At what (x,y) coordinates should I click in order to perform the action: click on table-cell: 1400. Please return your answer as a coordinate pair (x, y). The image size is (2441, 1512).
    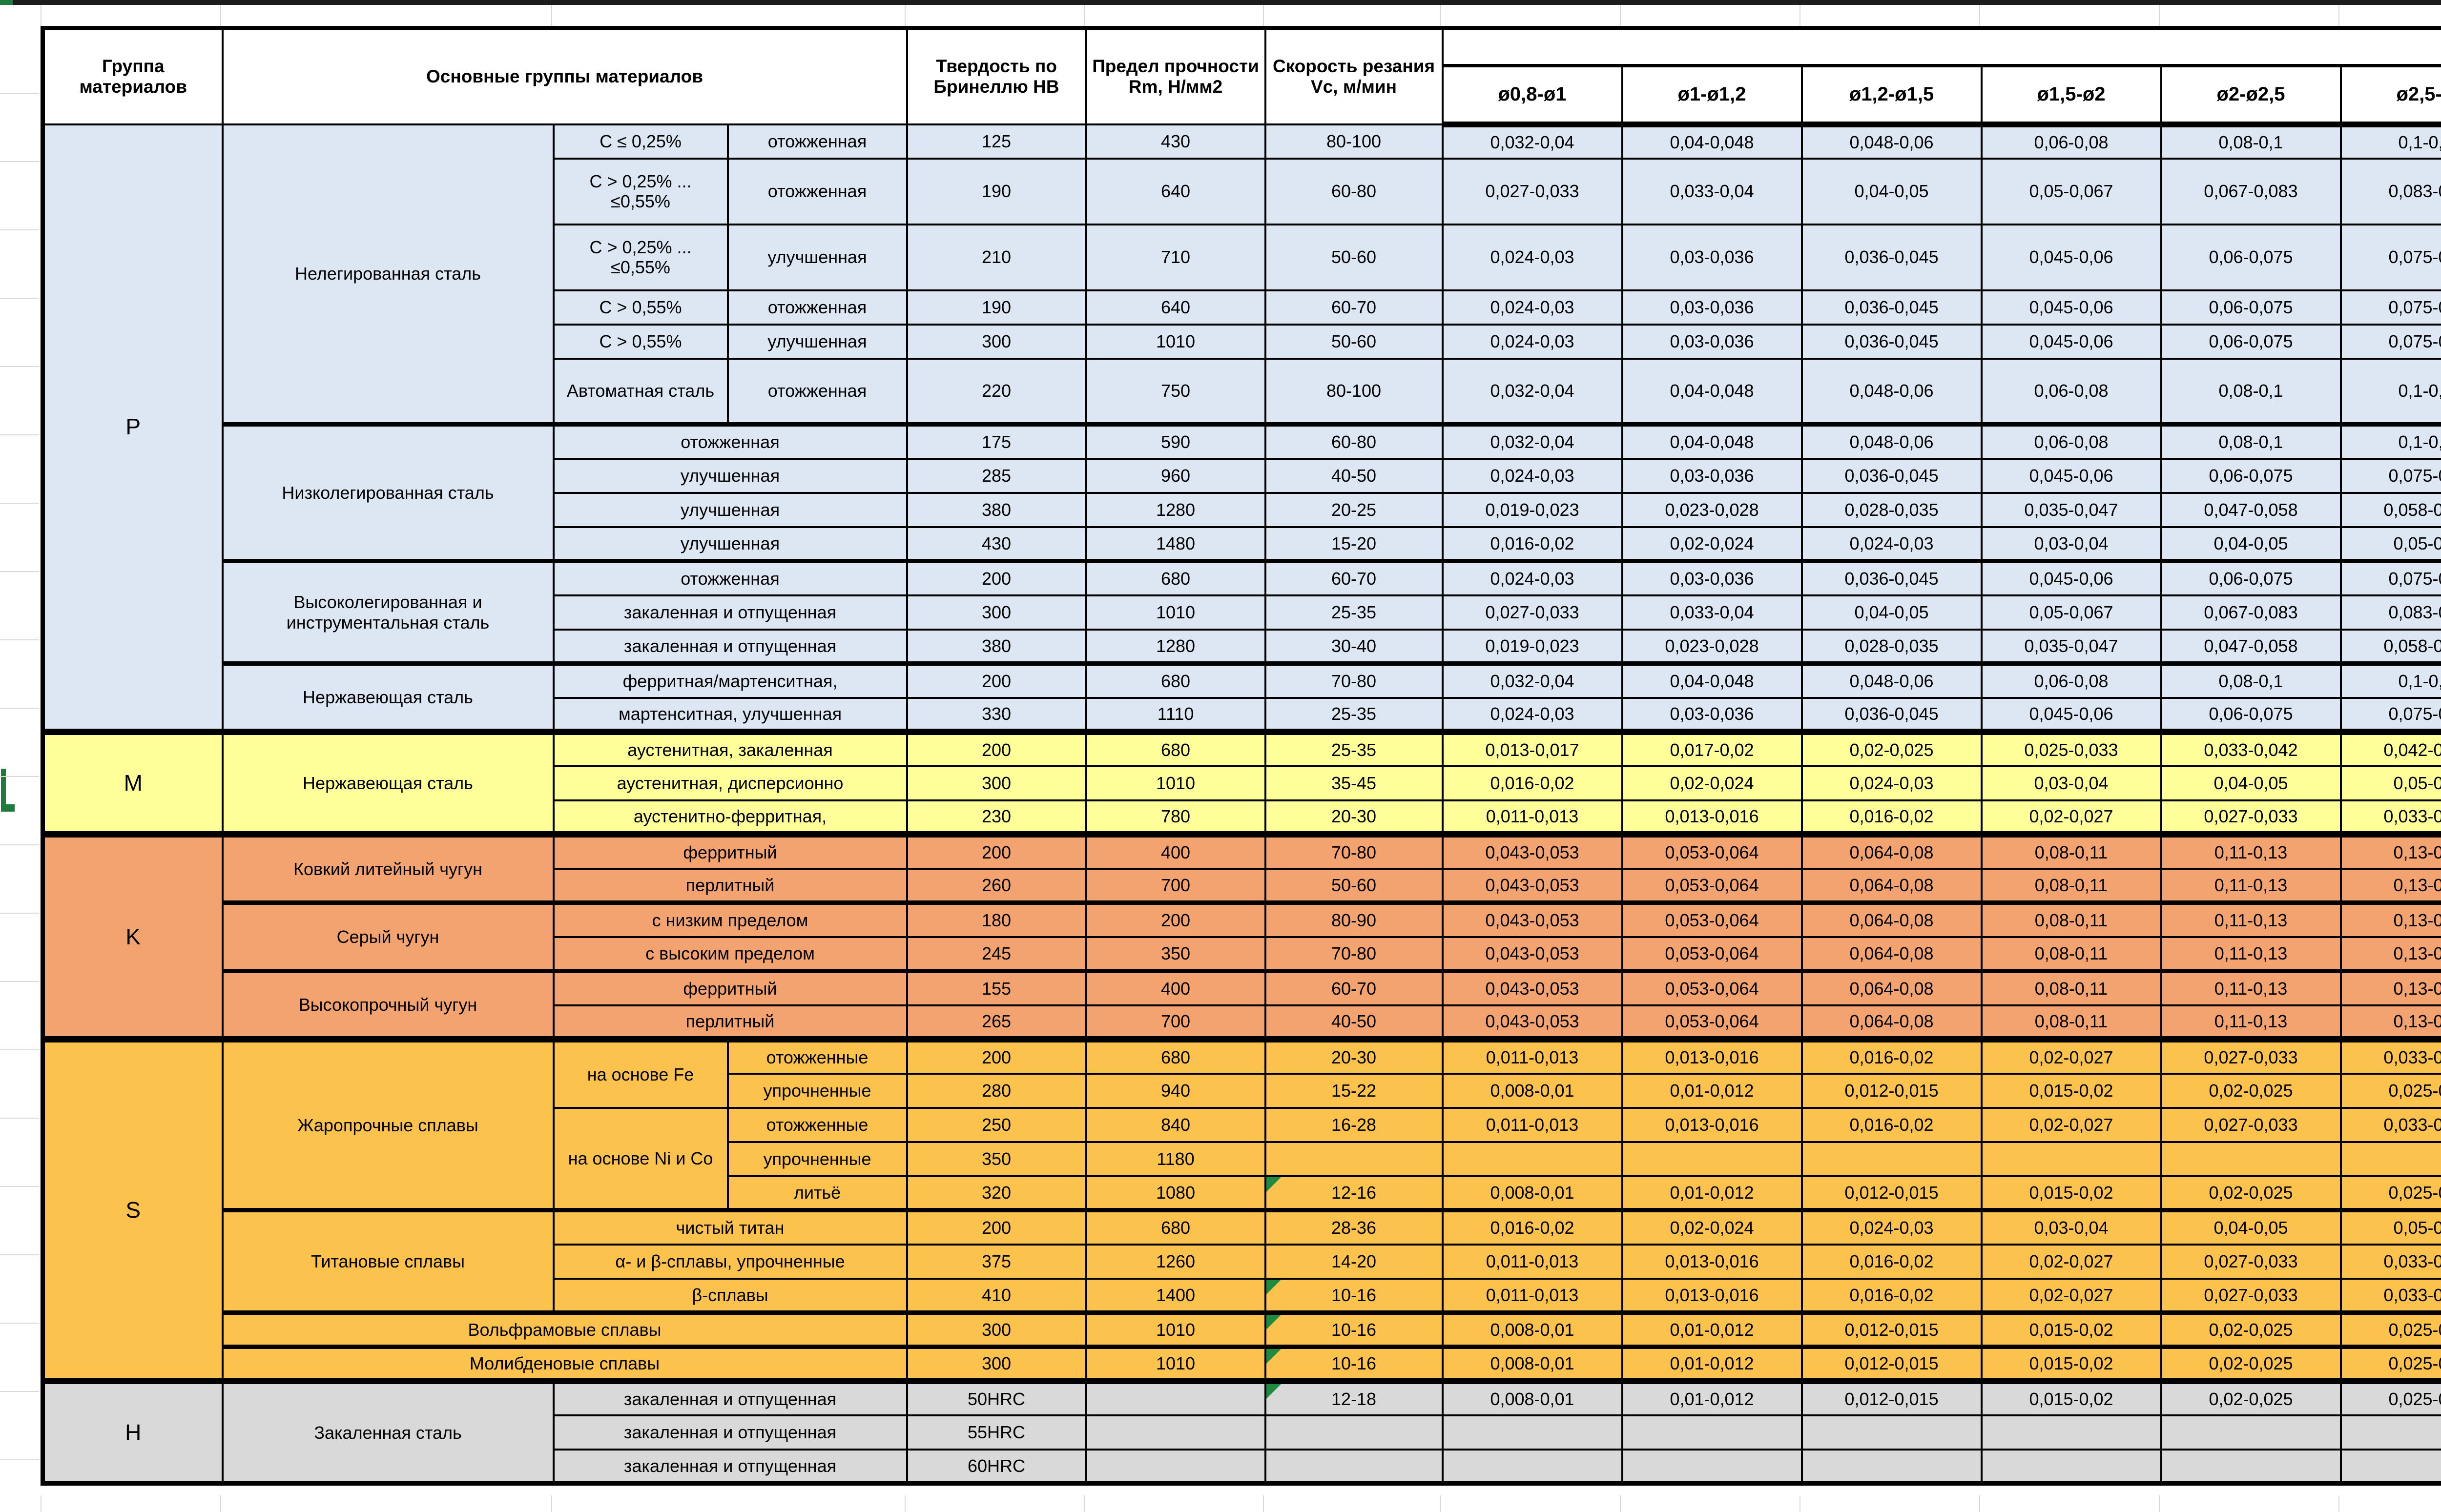
    Looking at the image, I should click on (1176, 1295).